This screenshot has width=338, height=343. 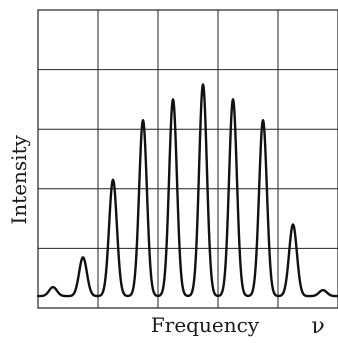 I want to click on y-axis-label: Intensity, so click(x=19, y=179).